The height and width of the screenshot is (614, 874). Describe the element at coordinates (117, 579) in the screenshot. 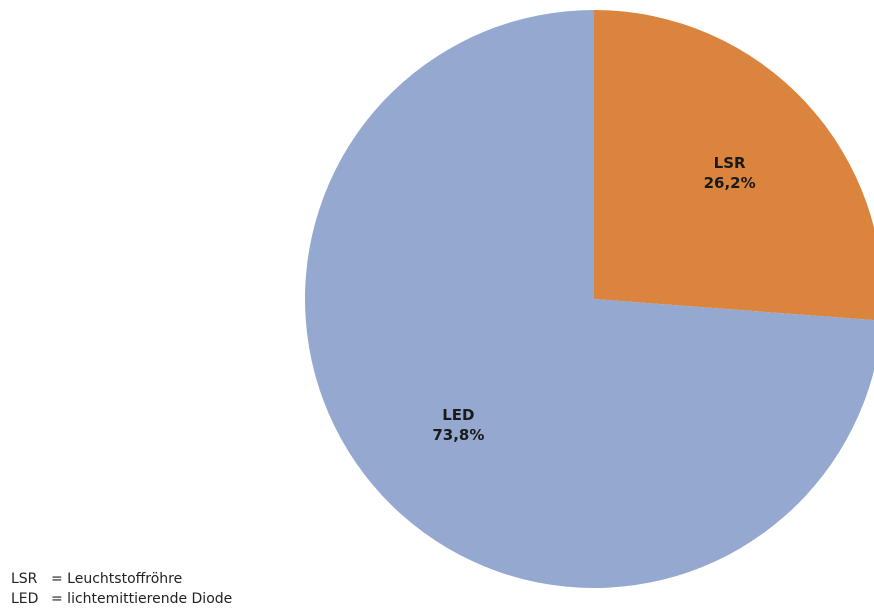

I see `footnote-lsr-text: = Leuchtstoffröhre` at that location.